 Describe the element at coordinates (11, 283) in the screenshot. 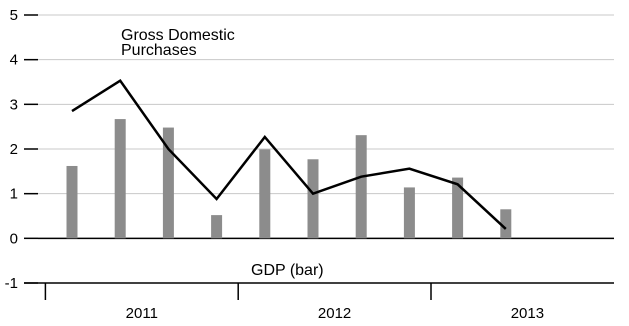

I see `y-tick-label: -1` at that location.